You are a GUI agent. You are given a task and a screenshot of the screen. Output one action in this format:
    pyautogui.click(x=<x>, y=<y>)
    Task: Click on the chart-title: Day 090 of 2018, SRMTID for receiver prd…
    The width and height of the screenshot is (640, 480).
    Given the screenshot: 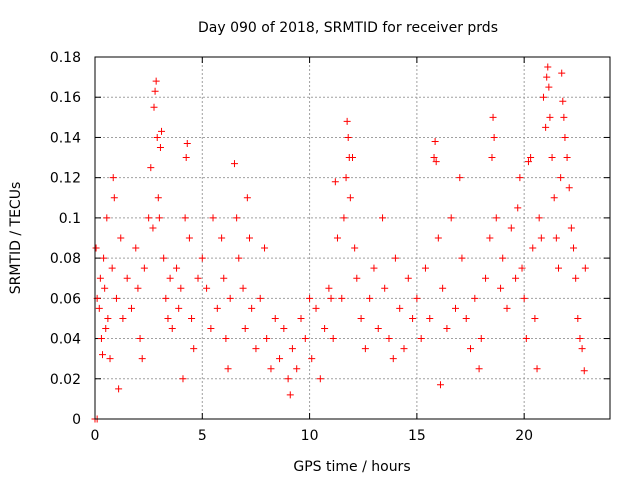 What is the action you would take?
    pyautogui.click(x=348, y=28)
    